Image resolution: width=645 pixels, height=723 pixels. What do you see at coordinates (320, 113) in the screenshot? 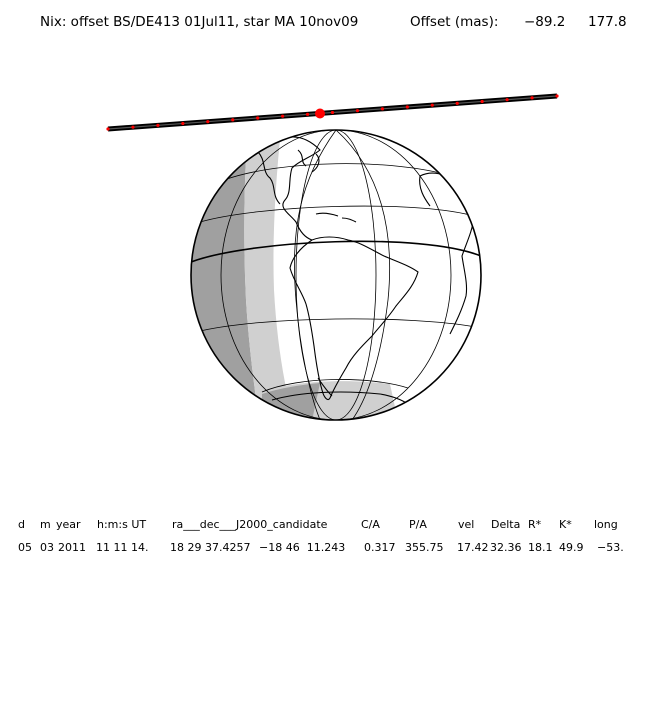
I see `closest-approach-marker` at bounding box center [320, 113].